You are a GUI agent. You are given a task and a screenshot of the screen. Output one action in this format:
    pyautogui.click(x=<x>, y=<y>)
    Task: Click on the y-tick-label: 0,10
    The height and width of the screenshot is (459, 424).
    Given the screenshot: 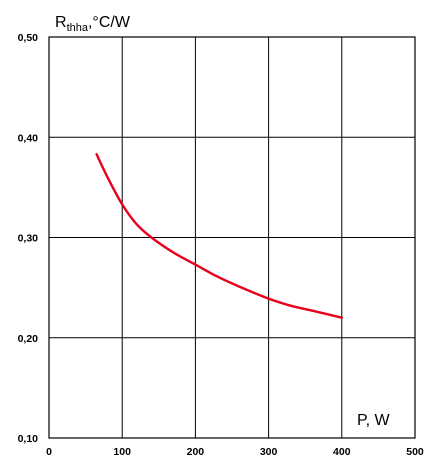 What is the action you would take?
    pyautogui.click(x=28, y=439)
    